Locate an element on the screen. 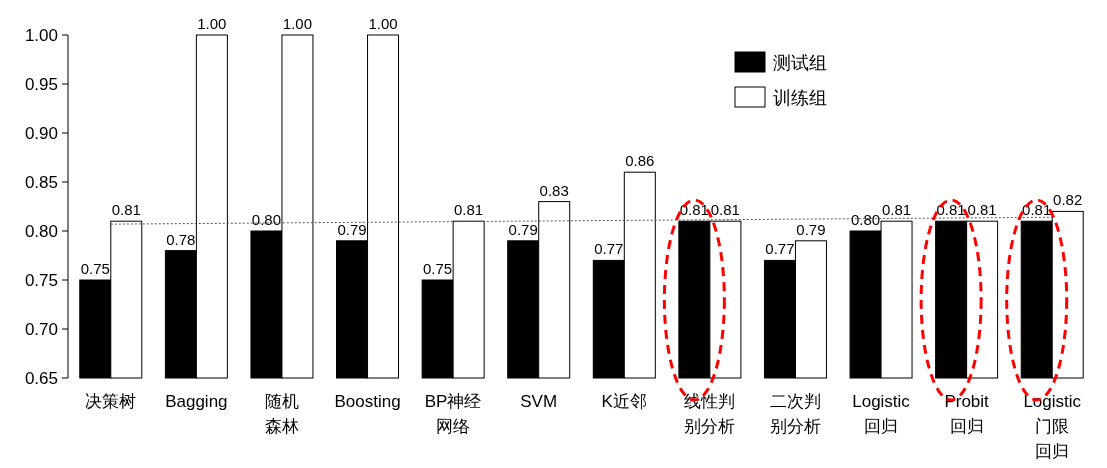  data-label: 0.86 is located at coordinates (640, 161).